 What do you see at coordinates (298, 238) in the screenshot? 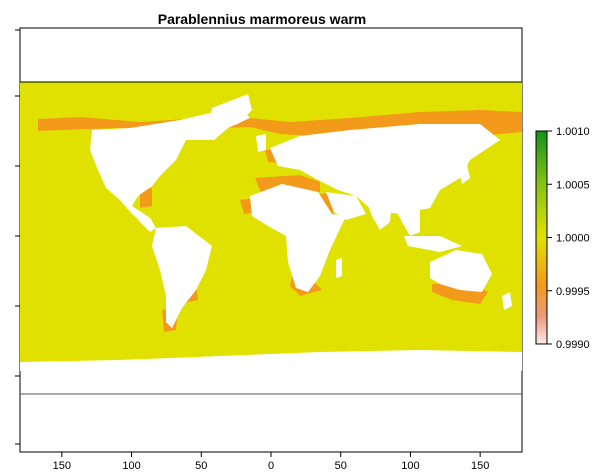
I see `land-africa` at bounding box center [298, 238].